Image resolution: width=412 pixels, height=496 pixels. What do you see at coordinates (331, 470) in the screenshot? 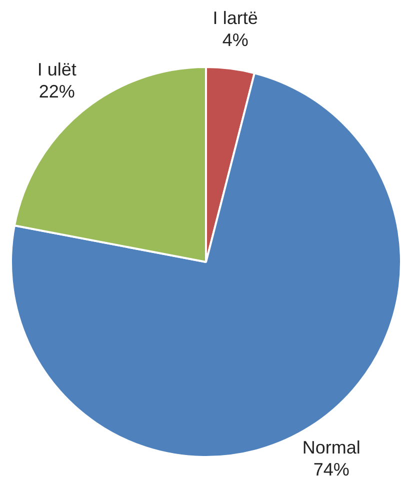
I see `data-label: 74%` at bounding box center [331, 470].